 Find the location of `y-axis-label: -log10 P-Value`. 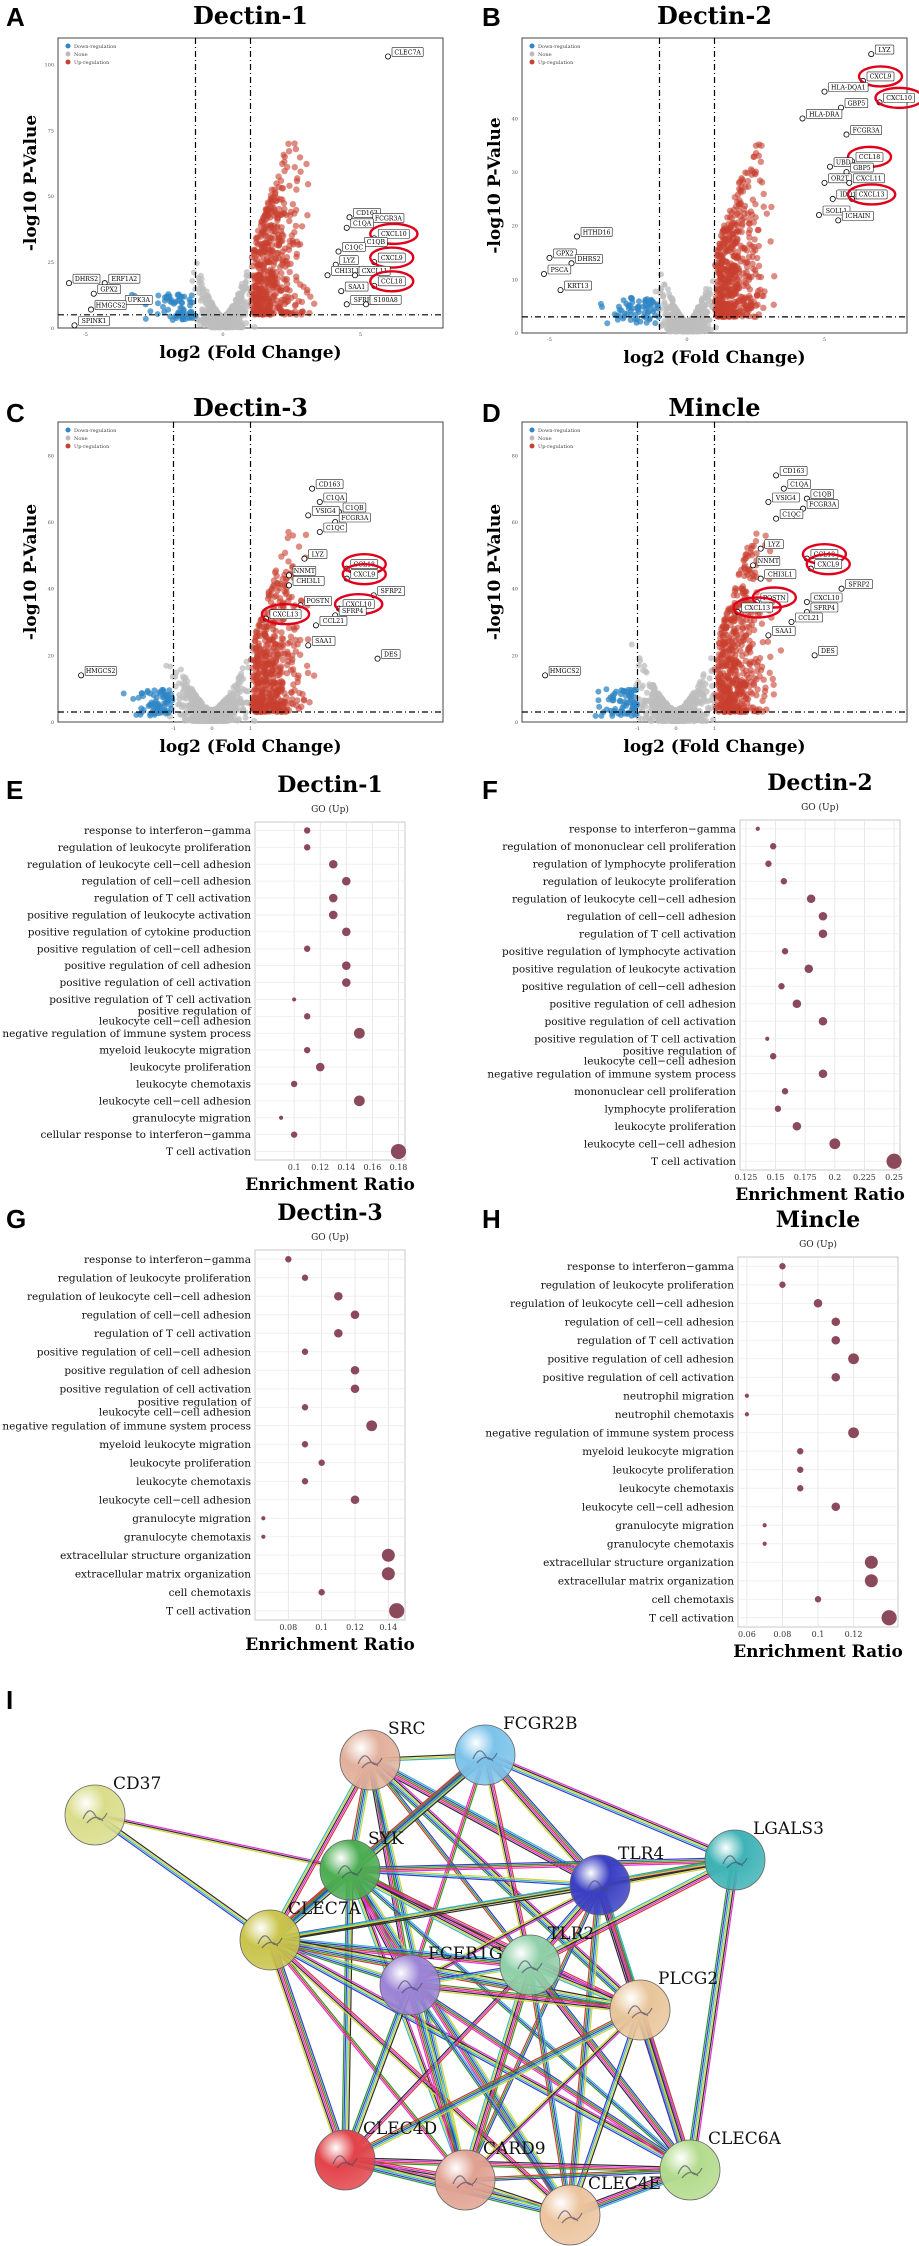

y-axis-label: -log10 P-Value is located at coordinates (31, 183).